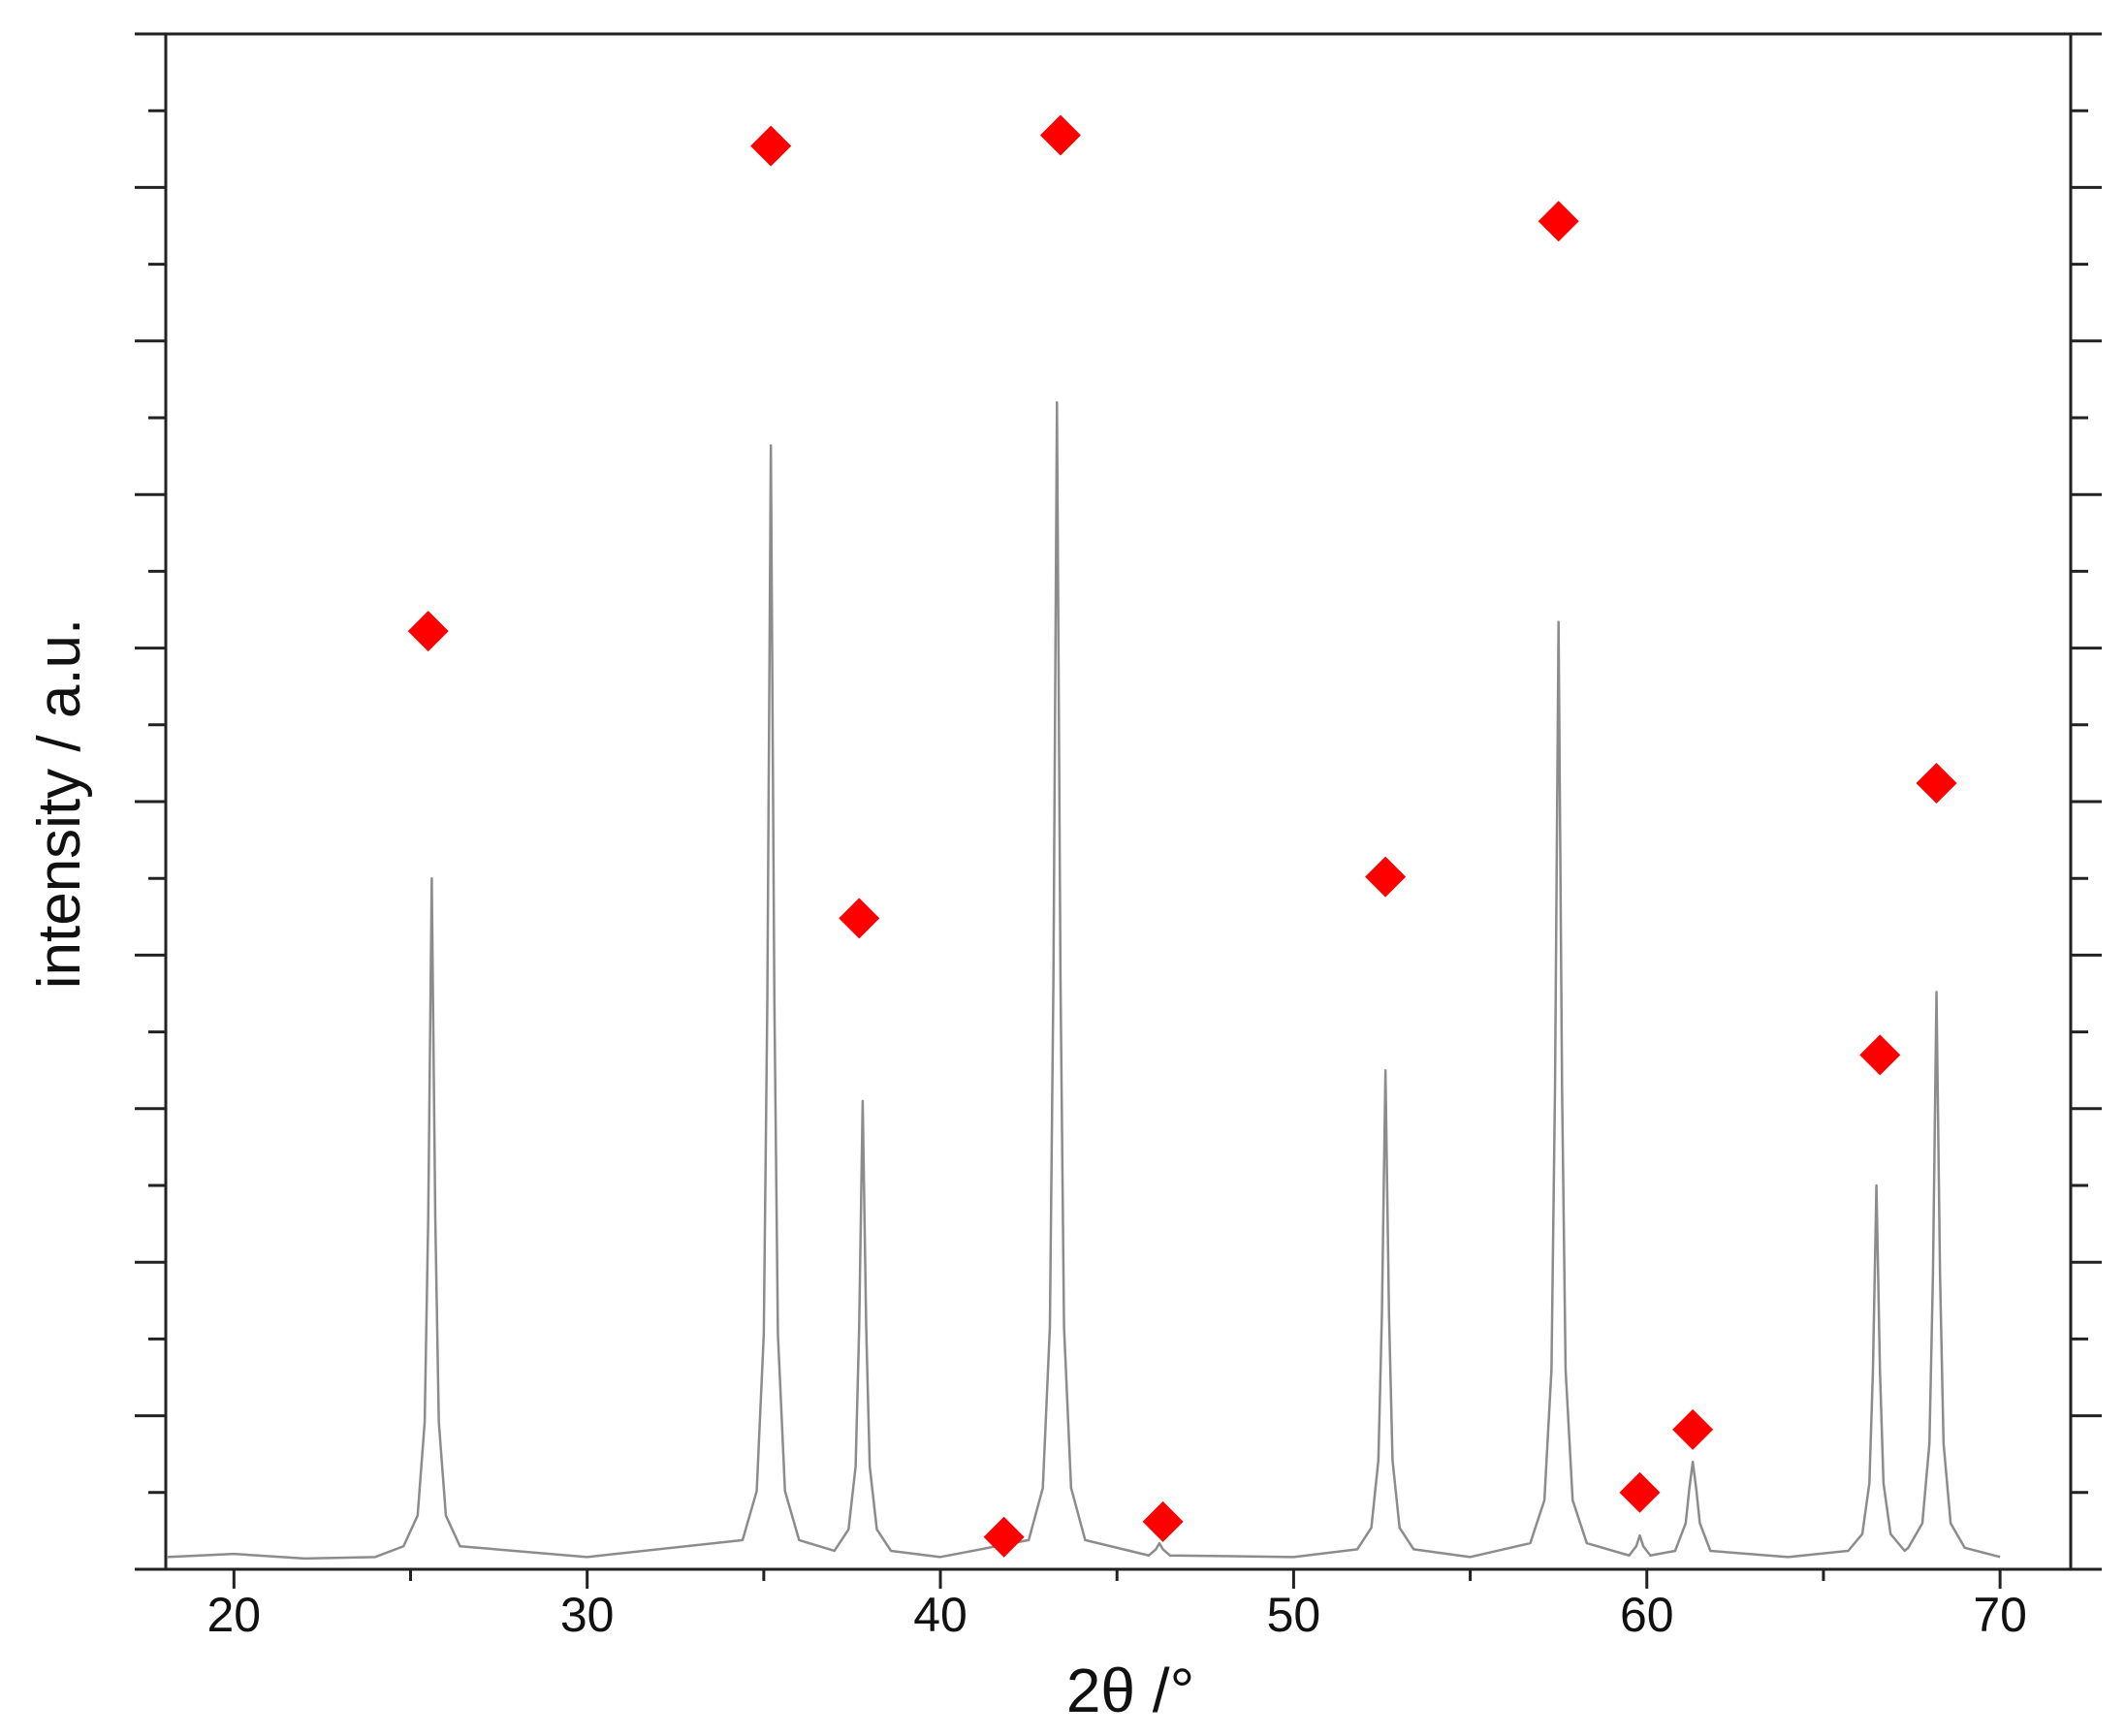 This screenshot has height=1736, width=2125. Describe the element at coordinates (2000, 1615) in the screenshot. I see `x-tick-label: 70` at that location.